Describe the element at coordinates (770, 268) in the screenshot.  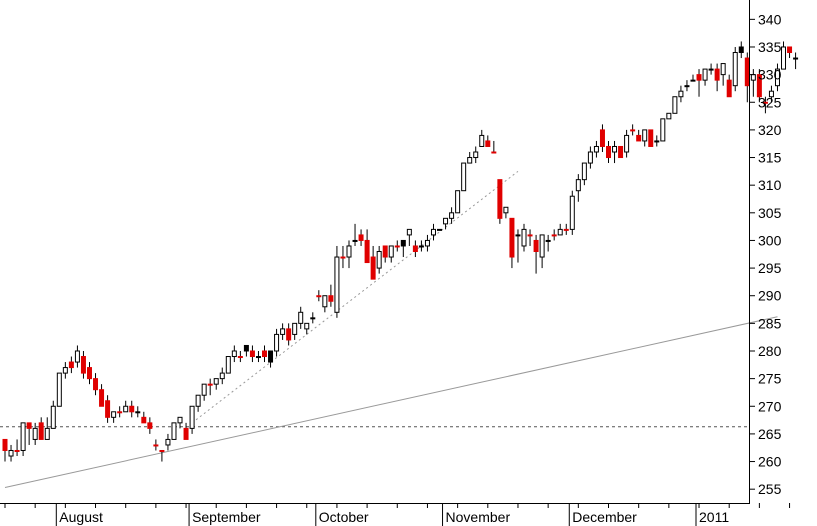
I see `price-tick-label: 295` at that location.